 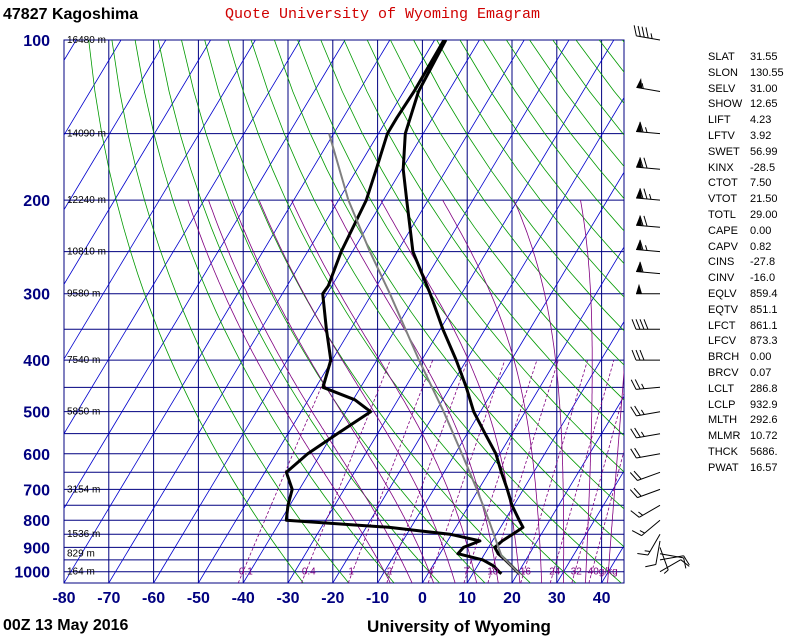 I want to click on index-name: SWET, so click(x=724, y=151).